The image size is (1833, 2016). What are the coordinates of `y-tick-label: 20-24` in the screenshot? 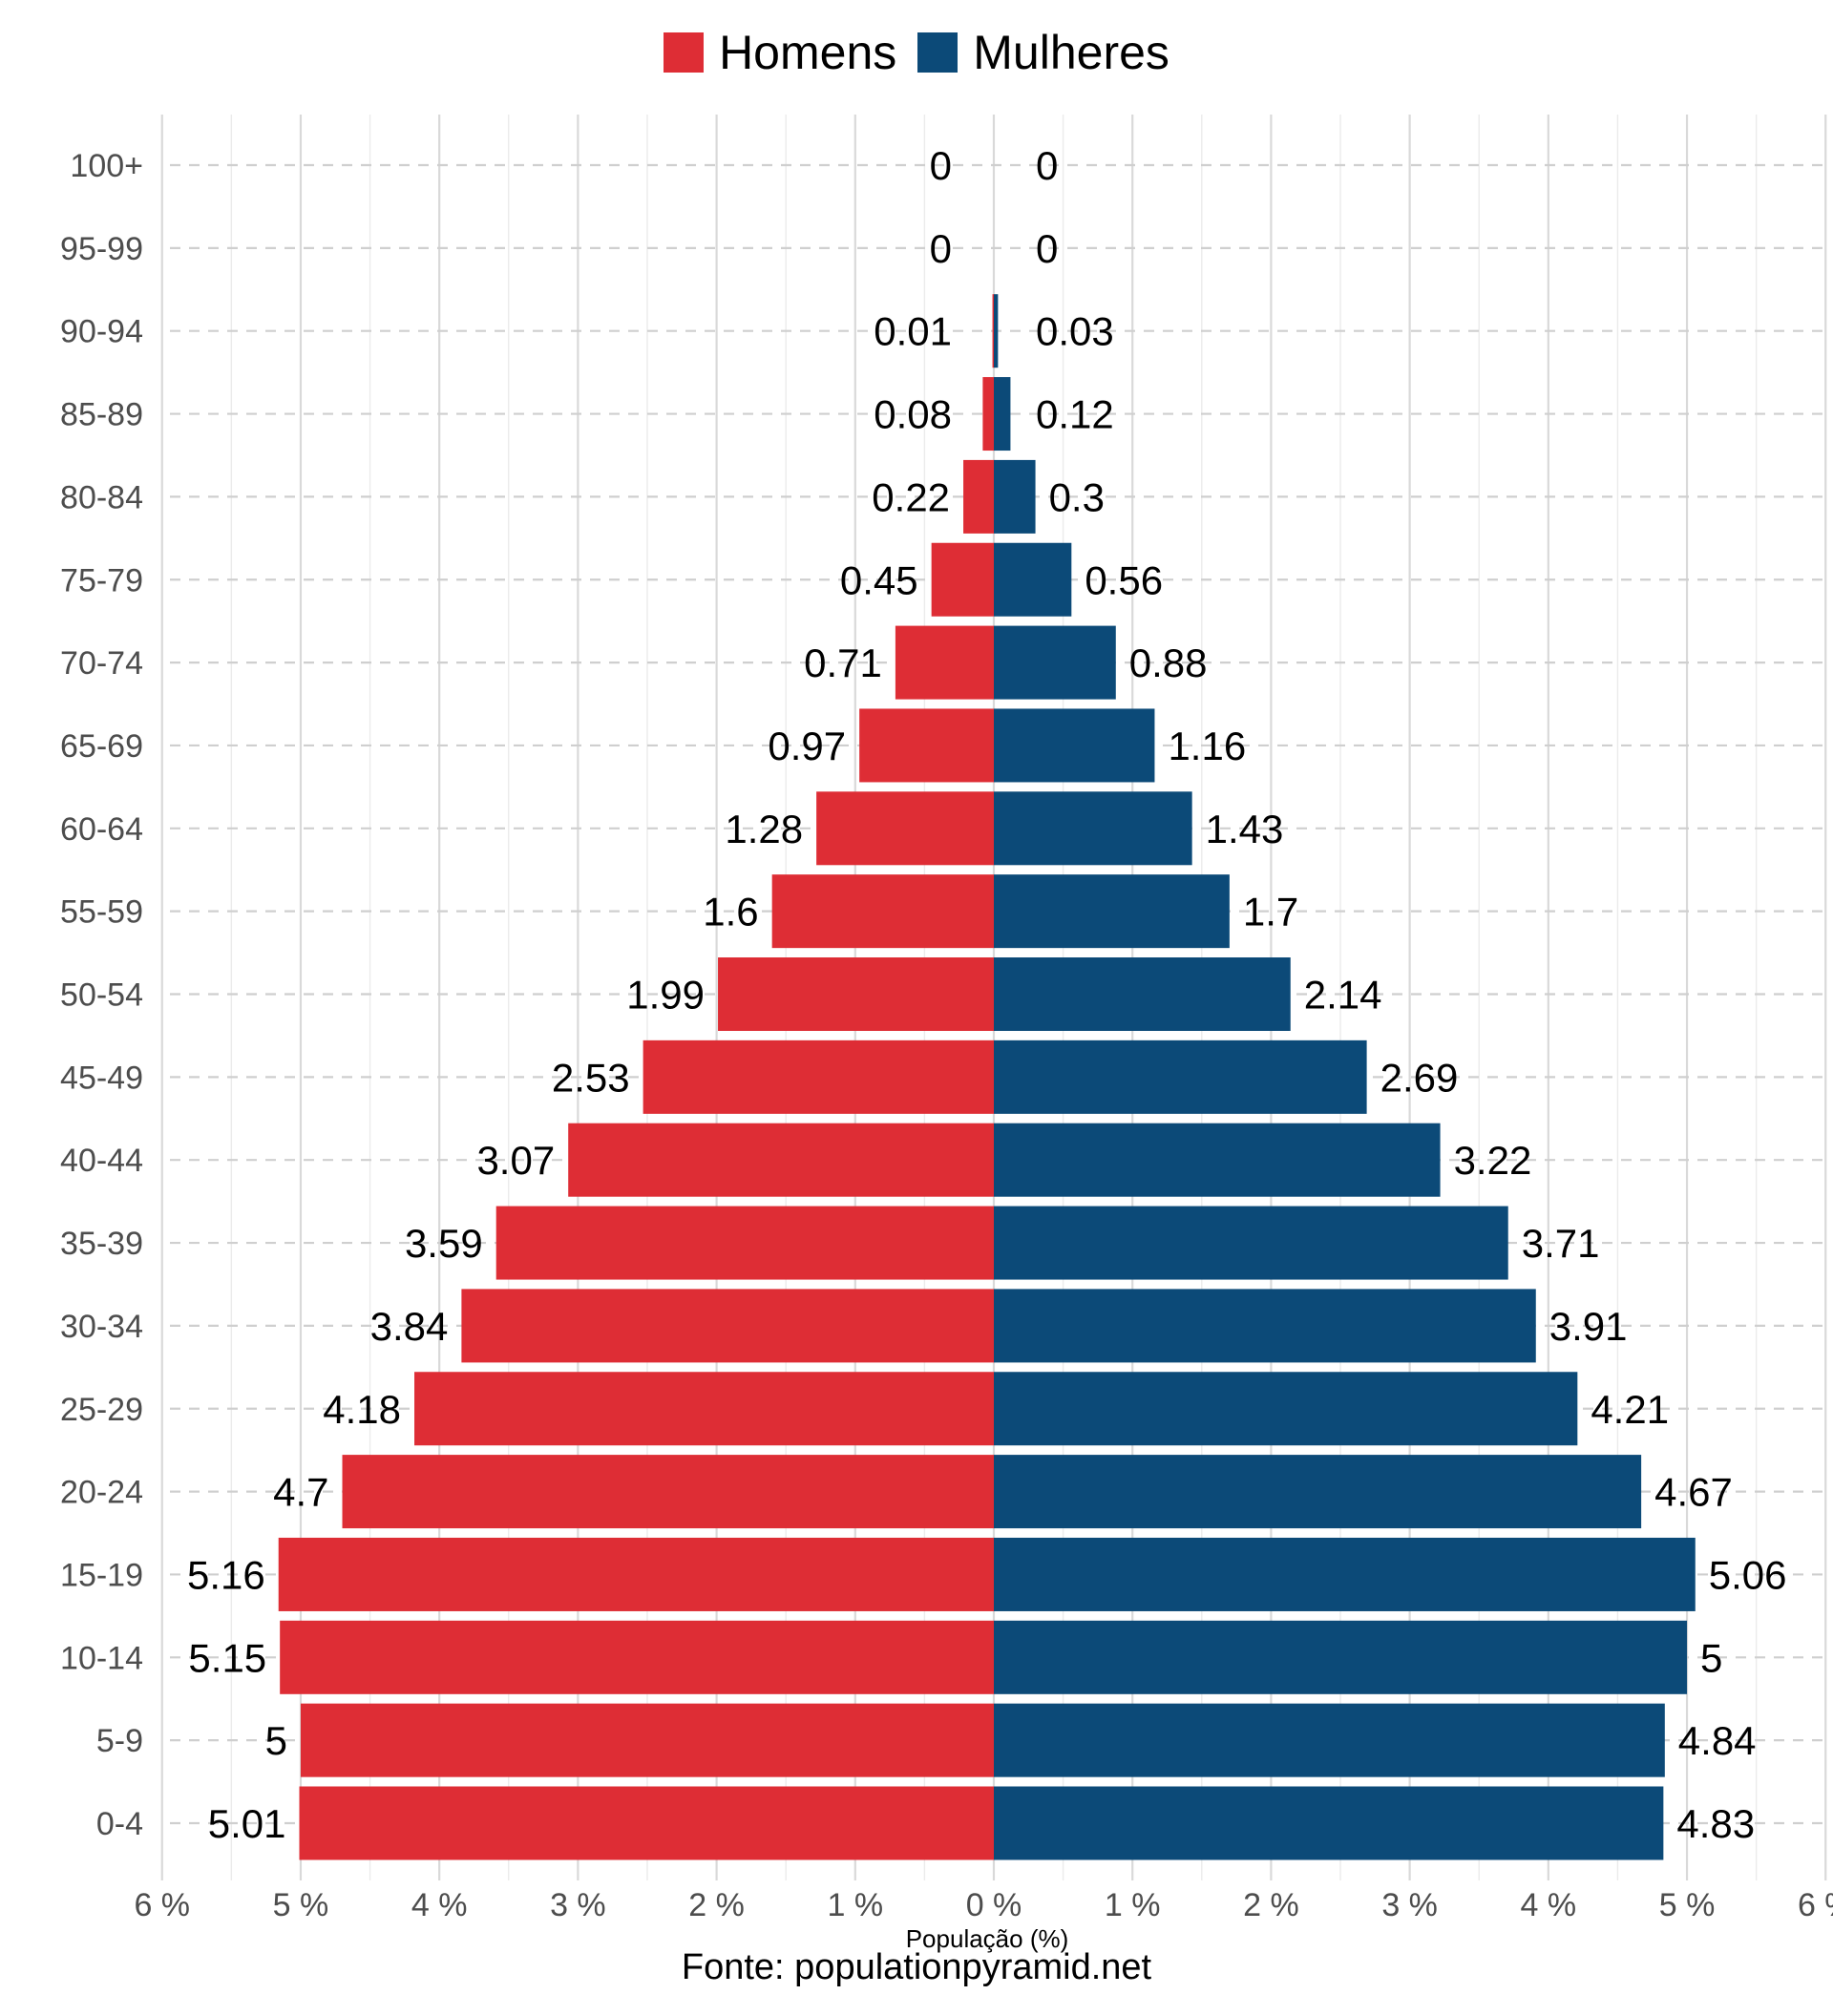 It's located at (101, 1493).